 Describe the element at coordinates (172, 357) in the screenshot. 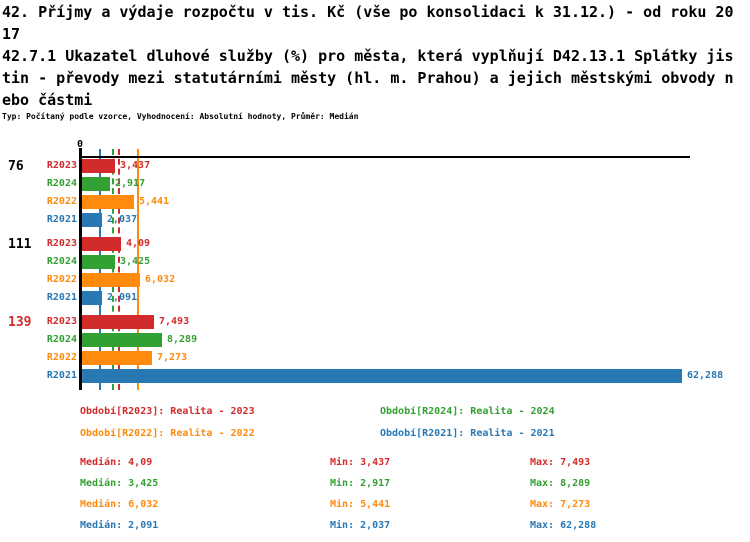

I see `bar-value-label-139-R2022: 7,273` at that location.